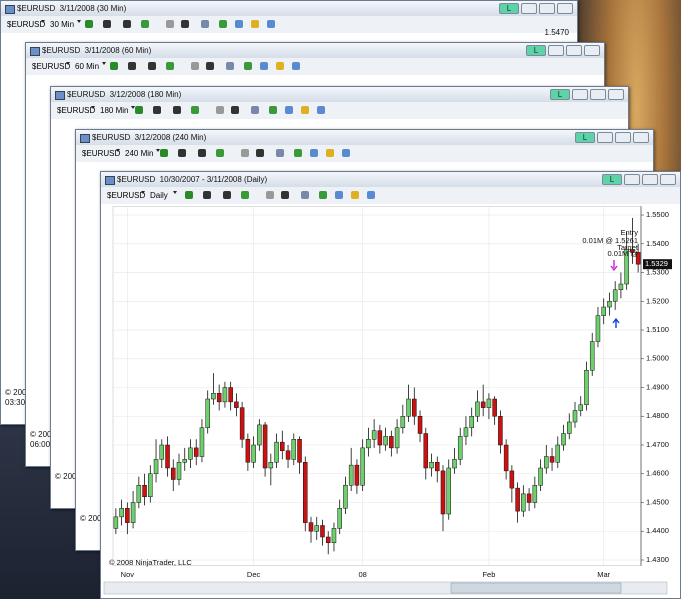 This screenshot has width=681, height=599. What do you see at coordinates (536, 588) in the screenshot?
I see `scrollbar-thumb` at bounding box center [536, 588].